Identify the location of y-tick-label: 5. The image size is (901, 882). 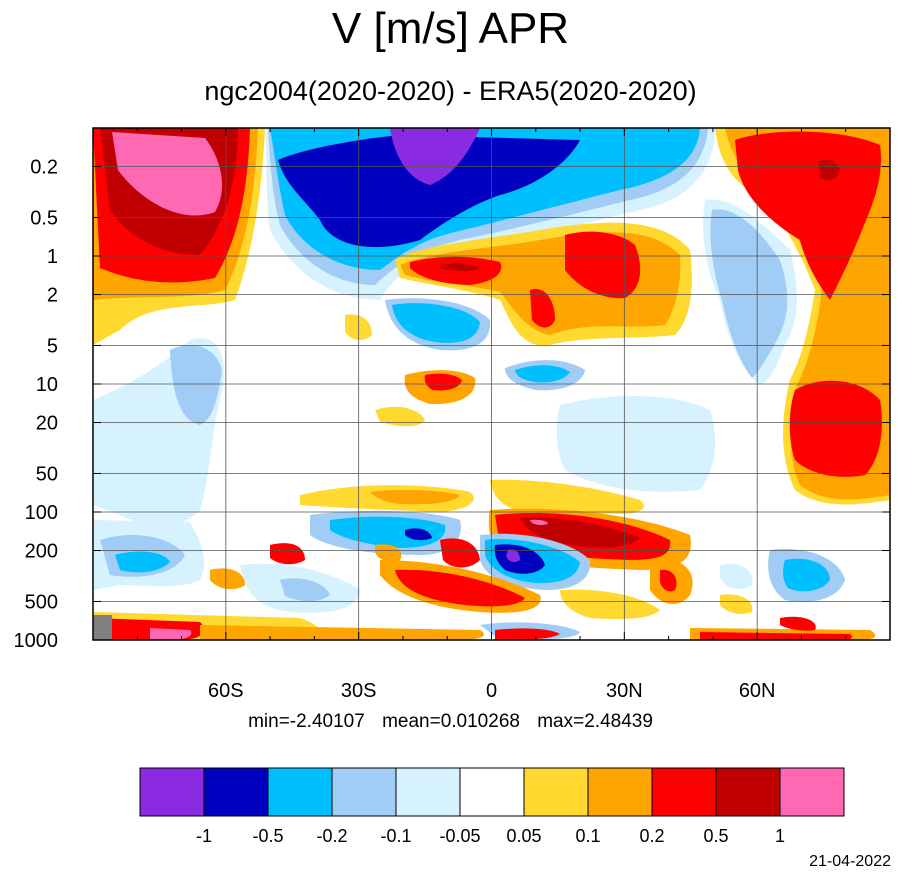
(52, 346).